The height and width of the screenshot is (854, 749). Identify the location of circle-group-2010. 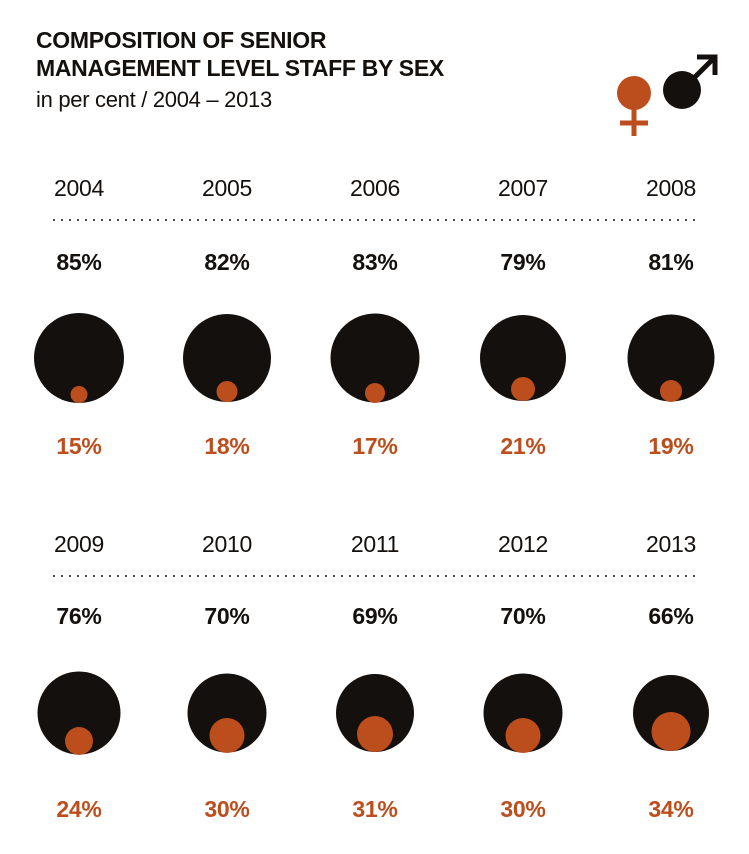
(227, 713).